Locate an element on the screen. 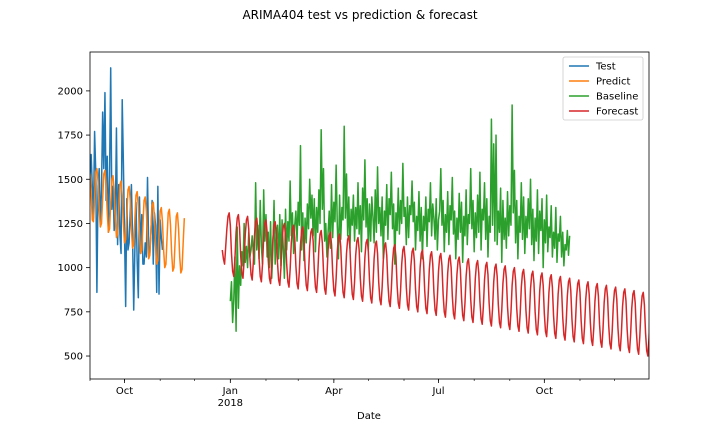 The width and height of the screenshot is (720, 432). y-tick-label: 2000 is located at coordinates (70, 91).